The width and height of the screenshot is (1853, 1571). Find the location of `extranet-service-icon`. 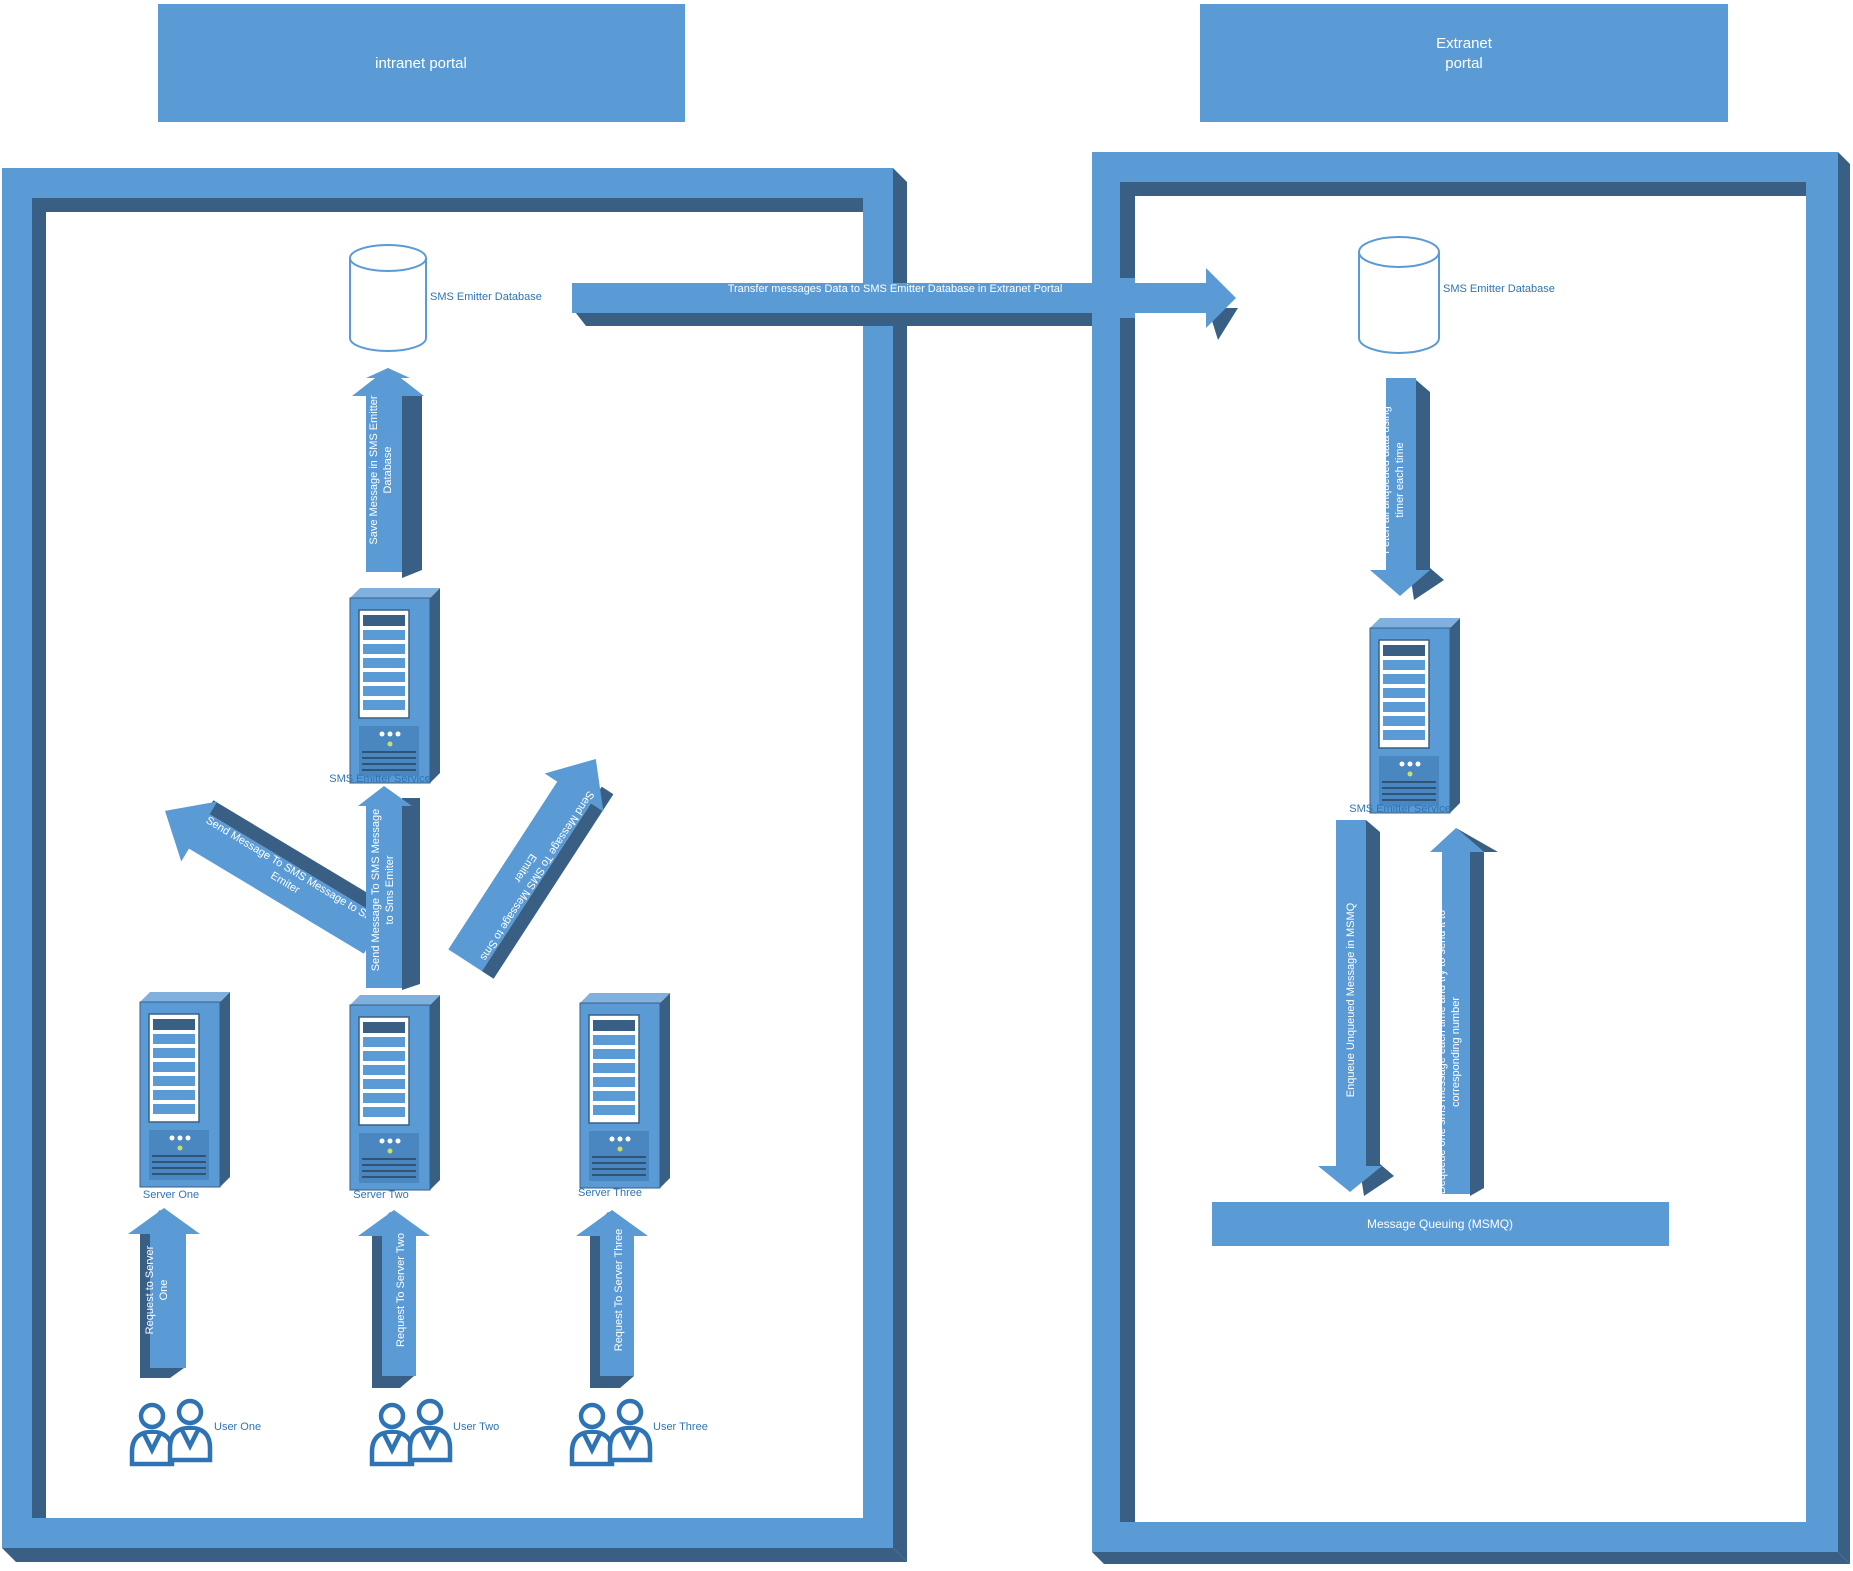

extranet-service-icon is located at coordinates (1415, 715).